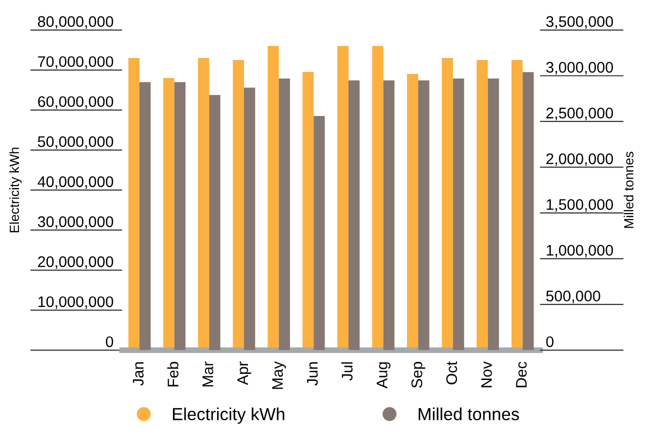  I want to click on y-tick-label: 0, so click(110, 342).